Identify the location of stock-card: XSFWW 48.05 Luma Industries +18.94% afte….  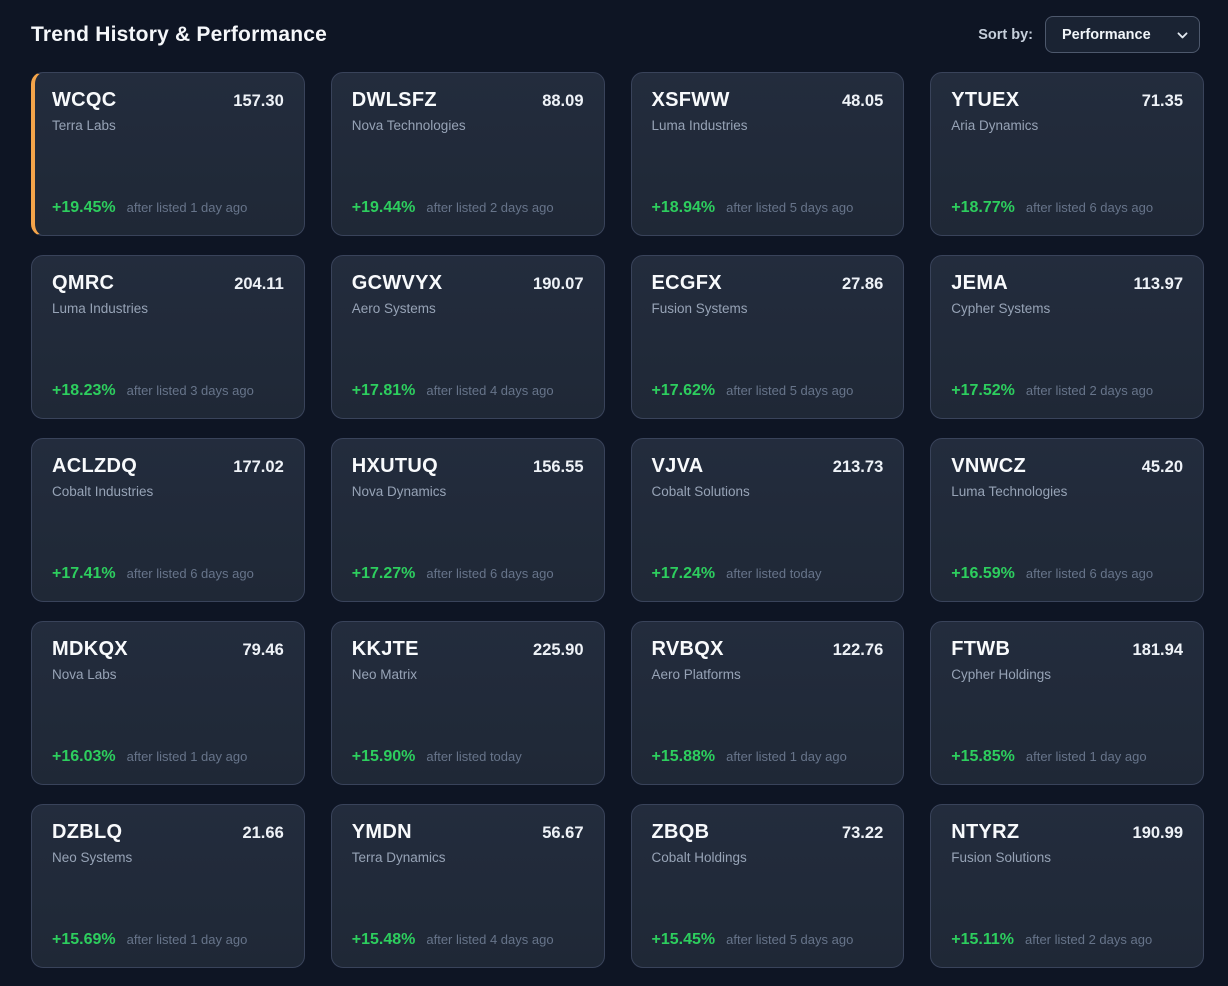
(767, 154).